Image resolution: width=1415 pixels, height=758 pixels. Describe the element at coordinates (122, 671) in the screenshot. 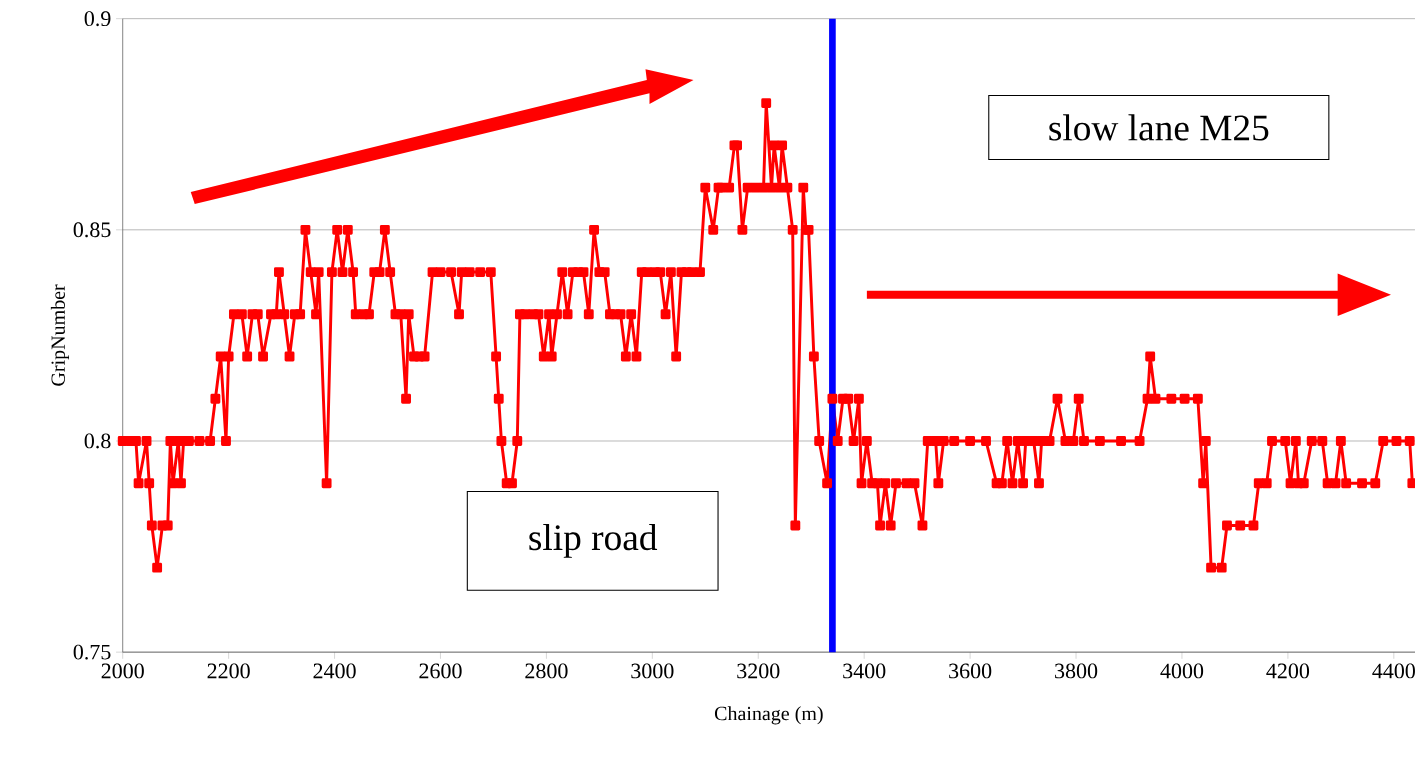

I see `x-tick-label: 2000` at that location.